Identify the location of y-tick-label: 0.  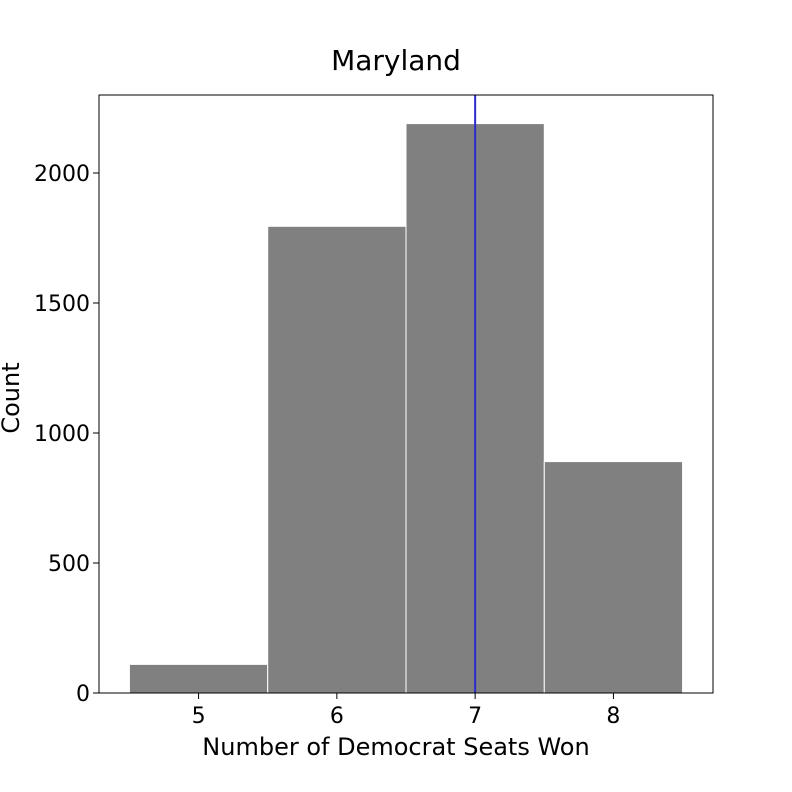
(83, 694).